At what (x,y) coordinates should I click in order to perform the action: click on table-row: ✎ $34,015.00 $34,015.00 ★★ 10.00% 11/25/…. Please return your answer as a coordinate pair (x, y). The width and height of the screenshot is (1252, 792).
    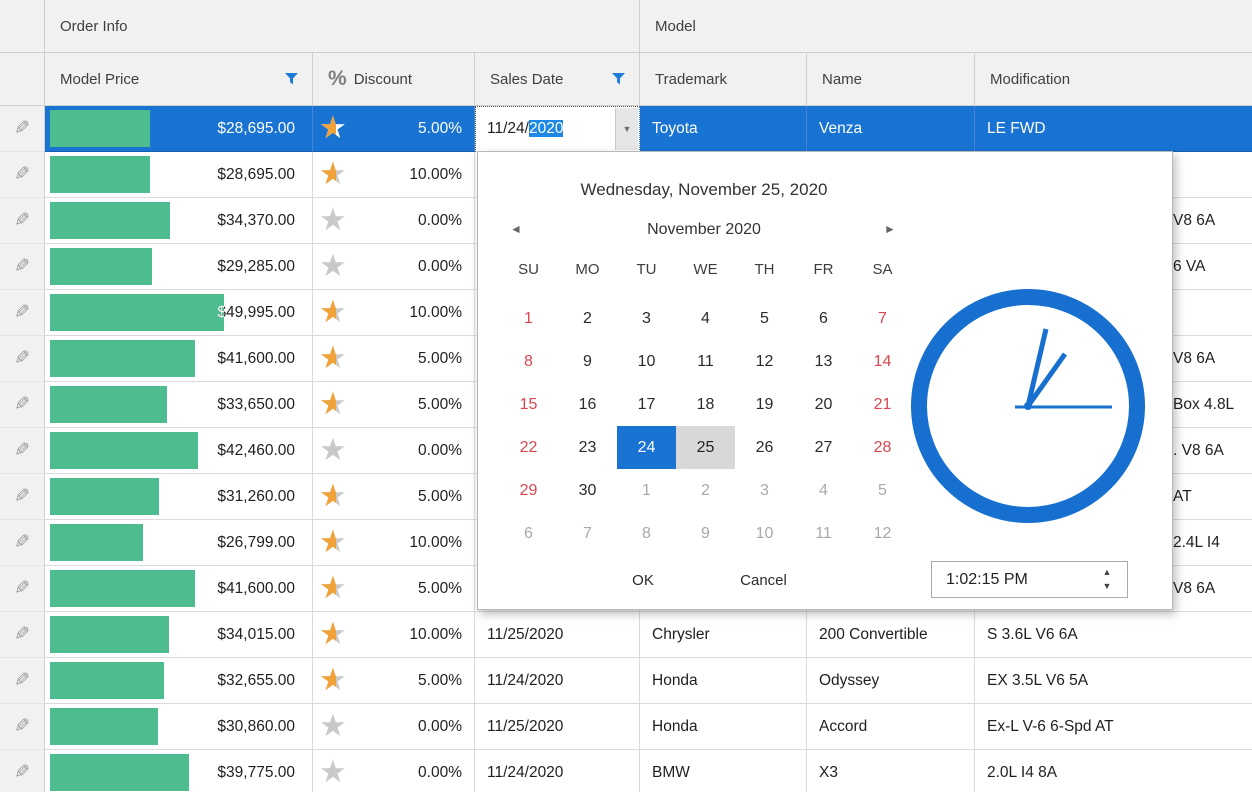
    Looking at the image, I should click on (626, 635).